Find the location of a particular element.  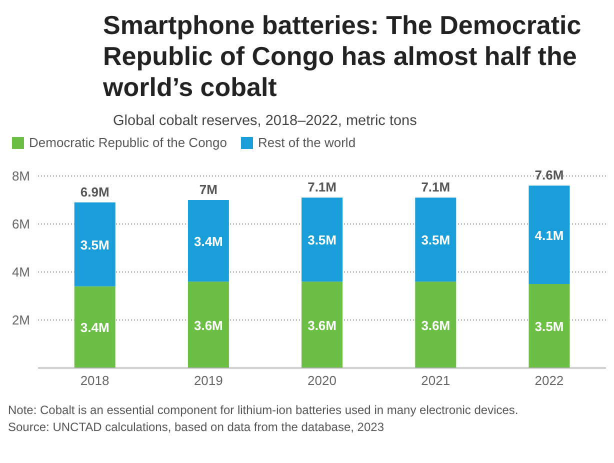

y-tick-label: 6M is located at coordinates (21, 224).